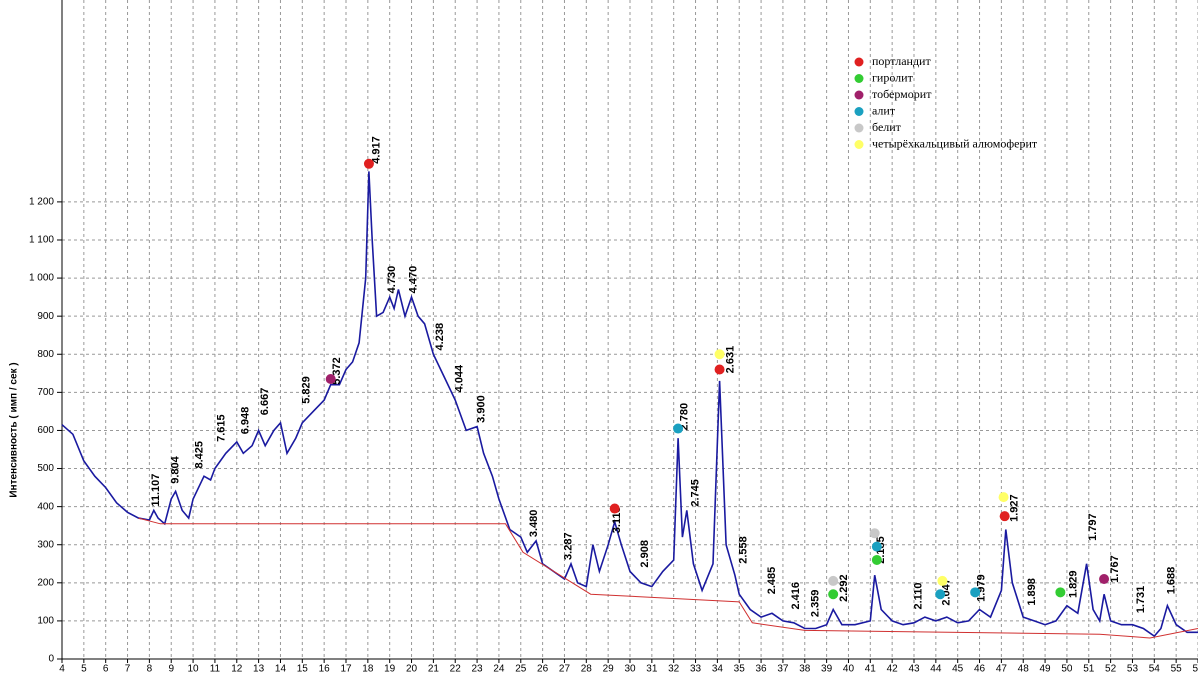 This screenshot has height=673, width=1198. What do you see at coordinates (1141, 600) in the screenshot?
I see `peak-label: 1.731` at bounding box center [1141, 600].